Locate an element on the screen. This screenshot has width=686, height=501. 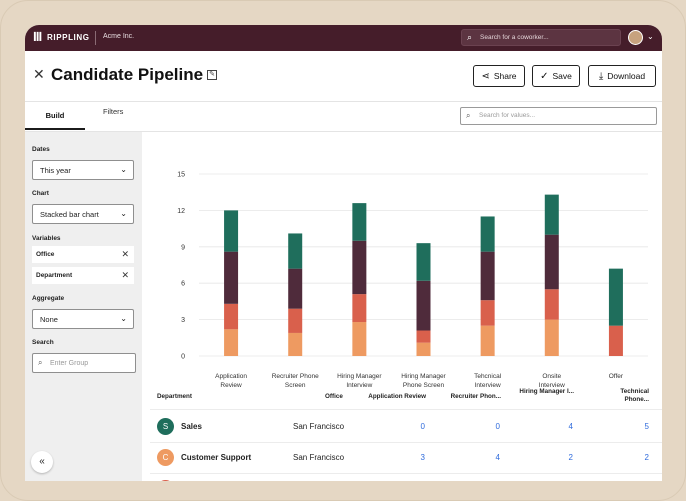
department-name: Sales is located at coordinates (191, 426).